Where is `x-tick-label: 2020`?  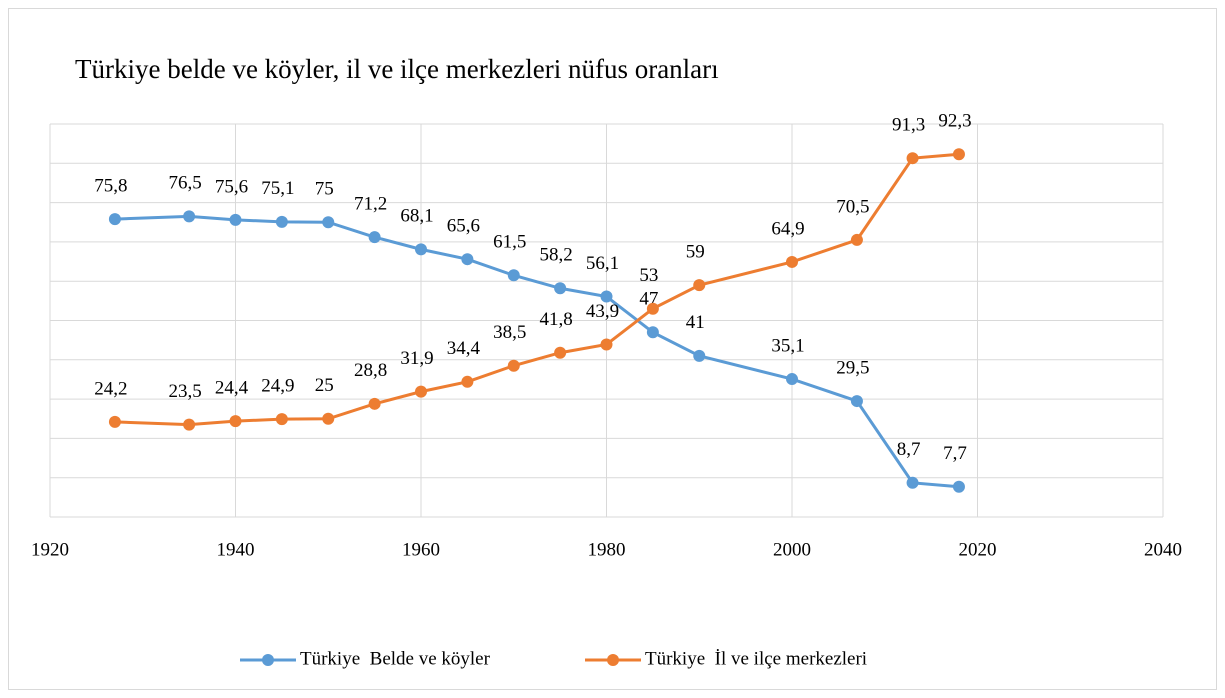 x-tick-label: 2020 is located at coordinates (978, 549).